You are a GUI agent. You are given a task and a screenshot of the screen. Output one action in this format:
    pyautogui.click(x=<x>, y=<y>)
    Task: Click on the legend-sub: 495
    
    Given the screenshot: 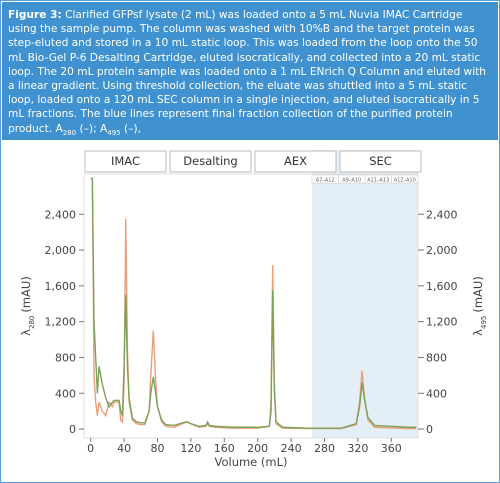 What is the action you would take?
    pyautogui.click(x=114, y=132)
    